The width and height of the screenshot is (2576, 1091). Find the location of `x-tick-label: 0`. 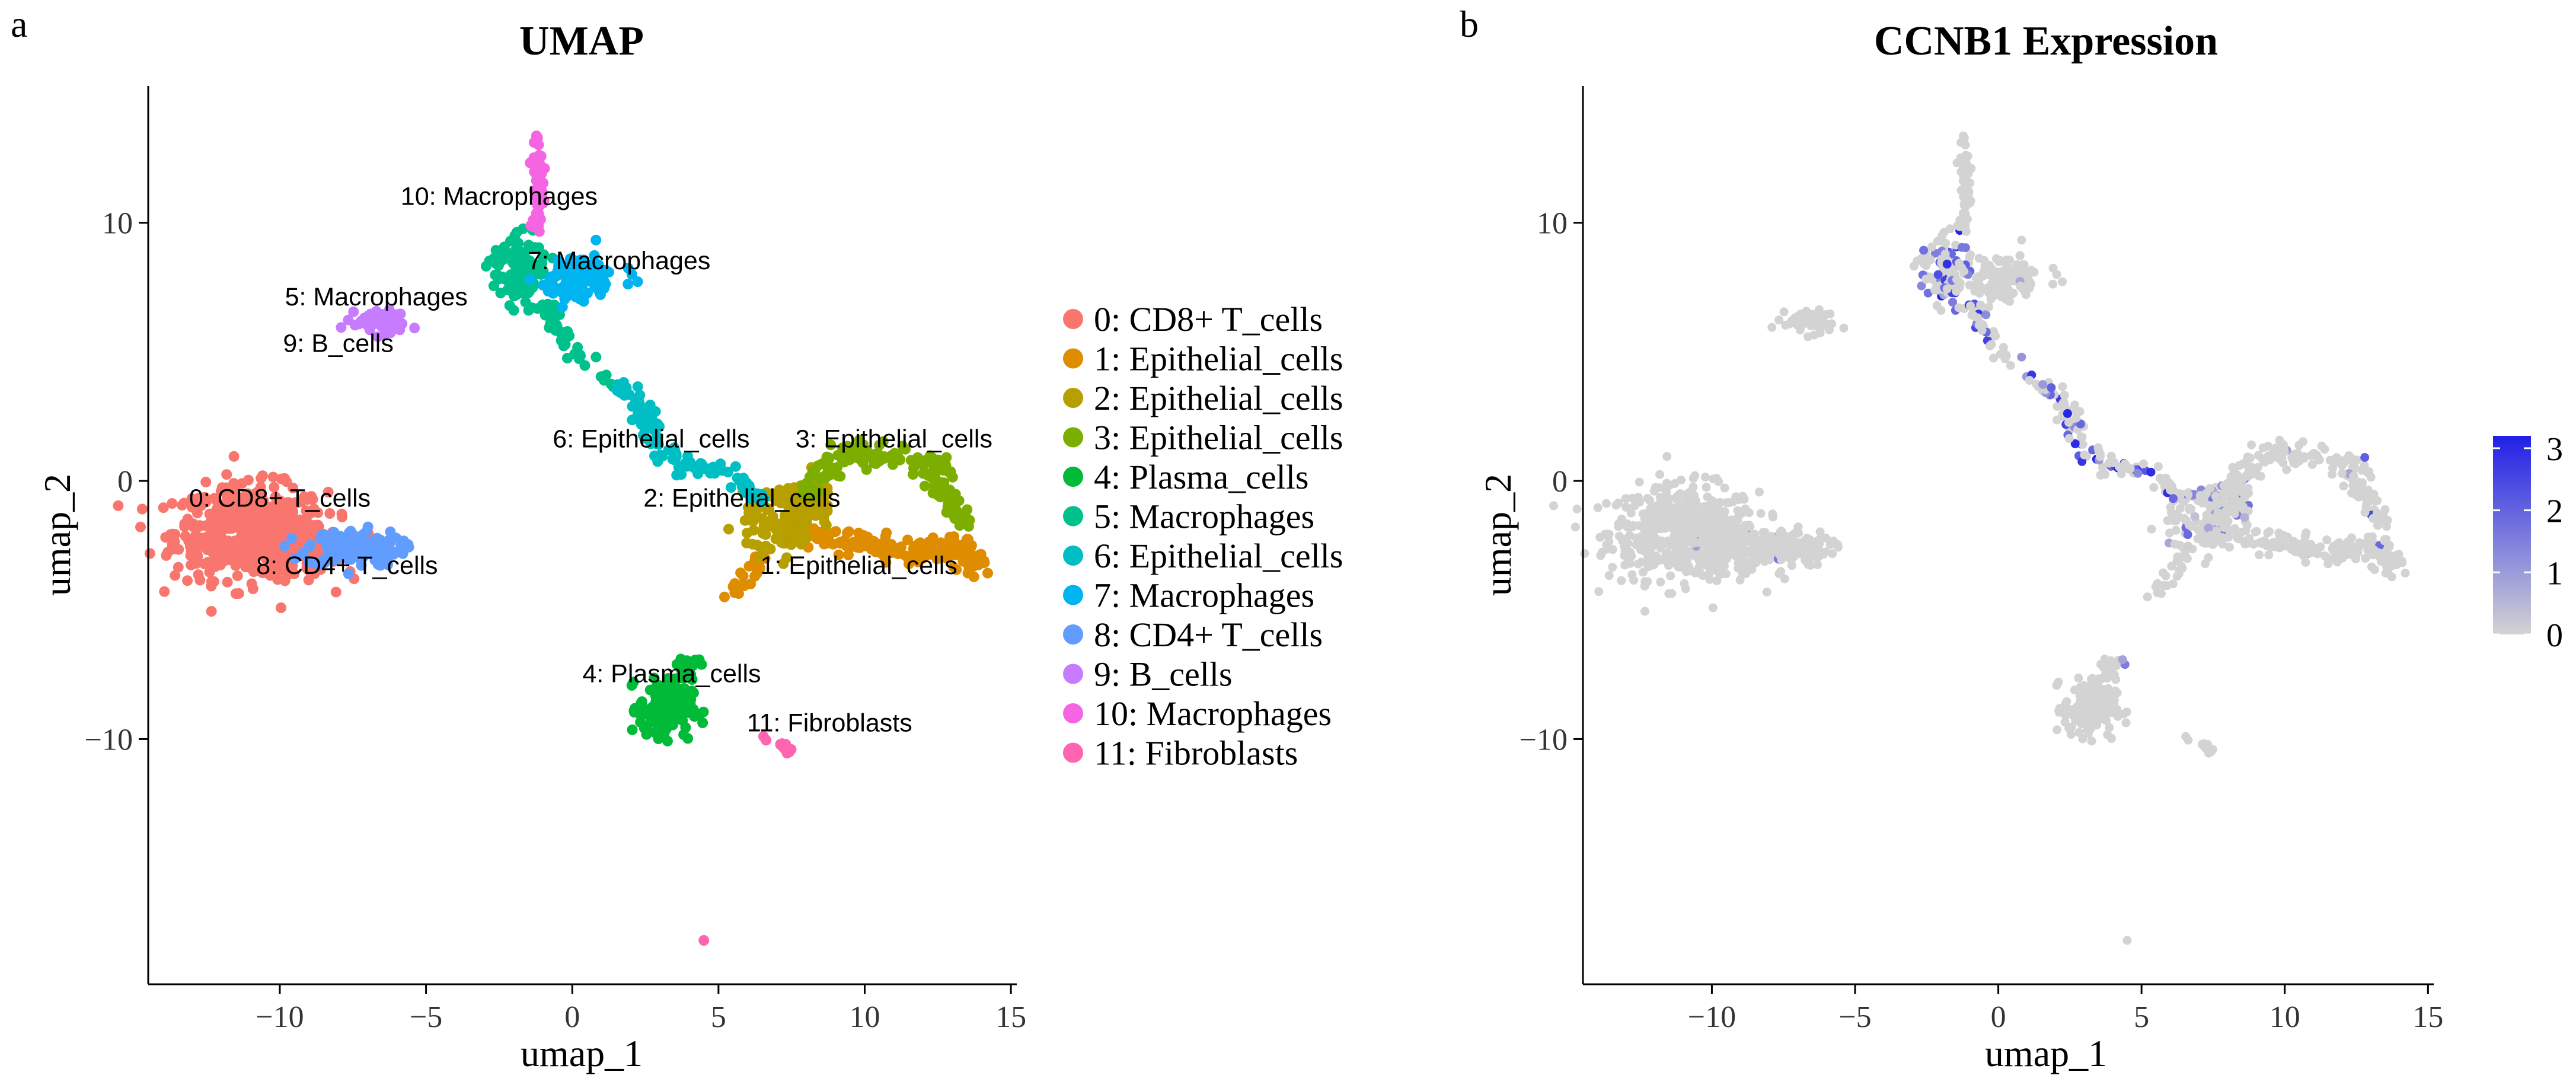

x-tick-label: 0 is located at coordinates (1998, 1017).